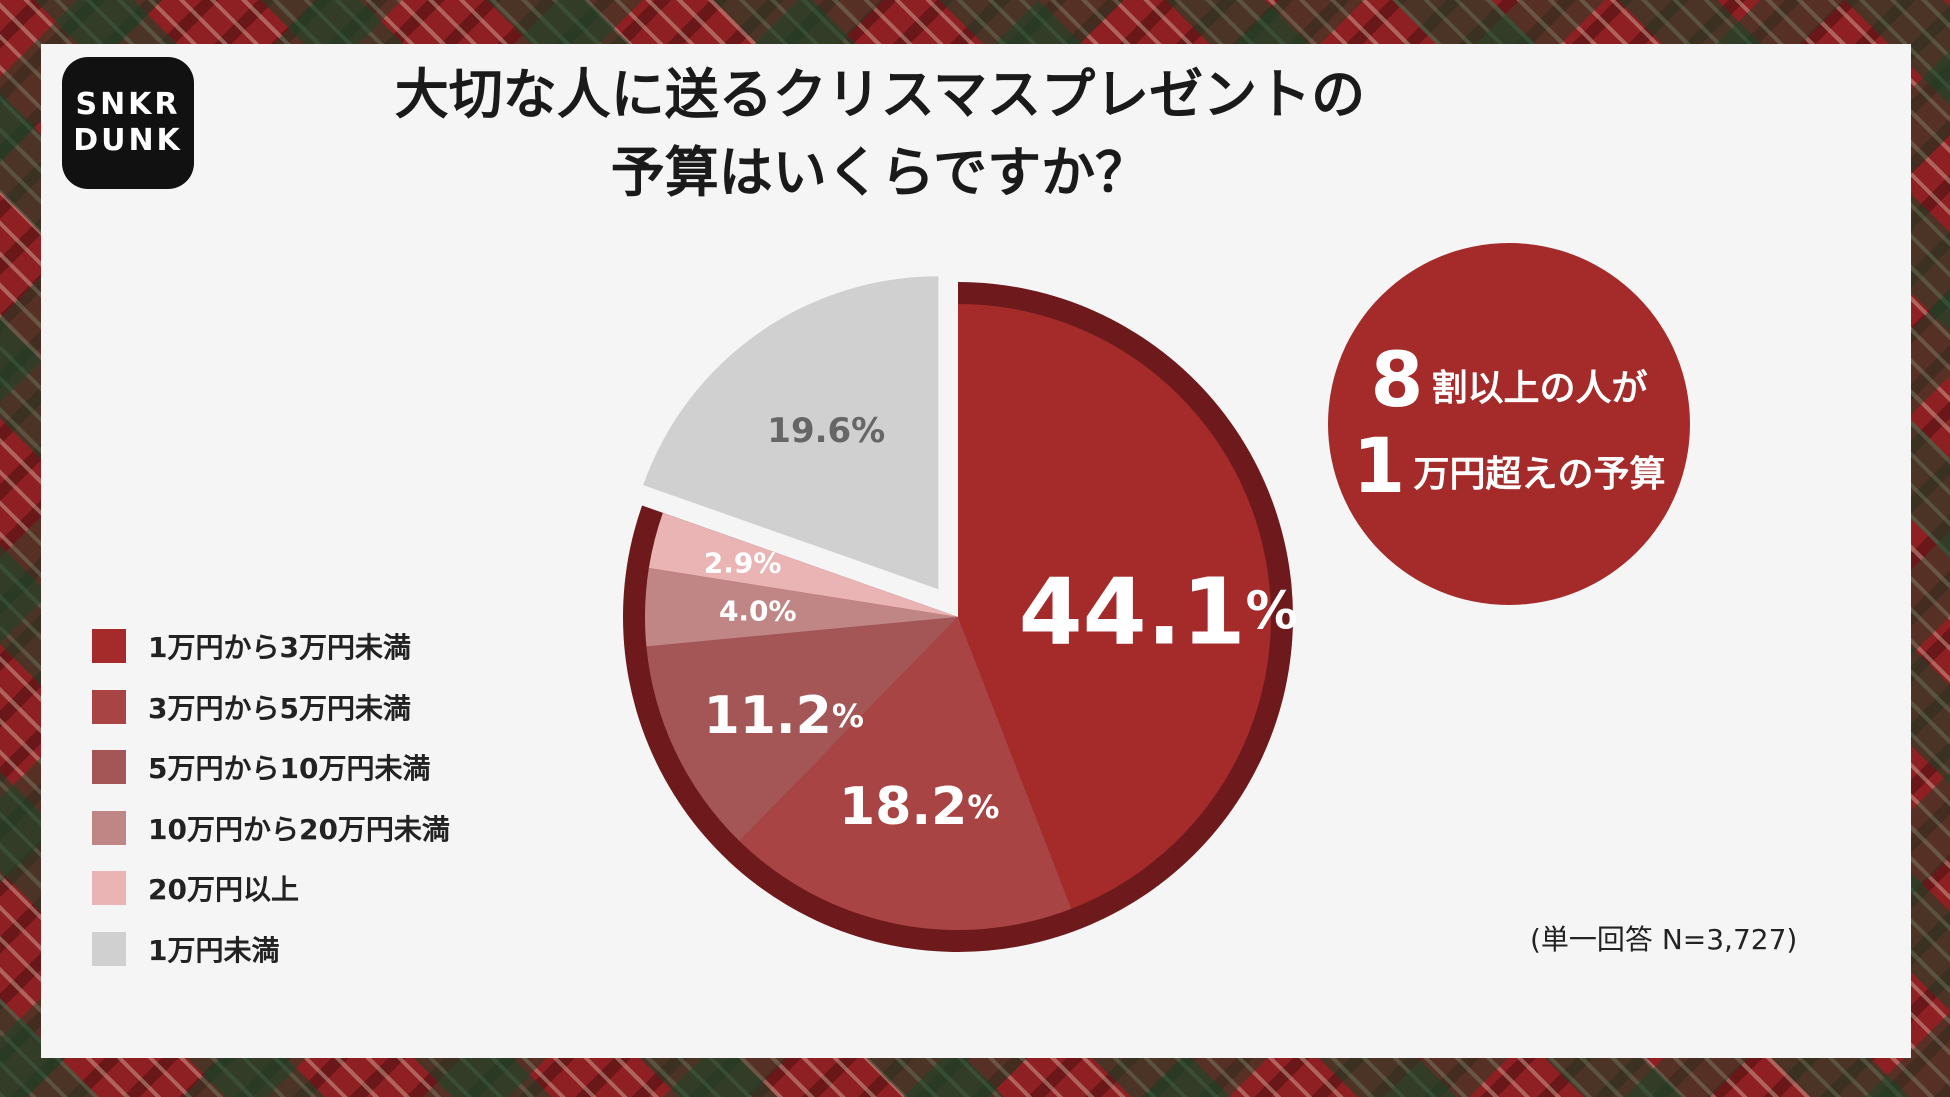 The height and width of the screenshot is (1097, 1950). I want to click on logo-text-line2: DUNK, so click(128, 140).